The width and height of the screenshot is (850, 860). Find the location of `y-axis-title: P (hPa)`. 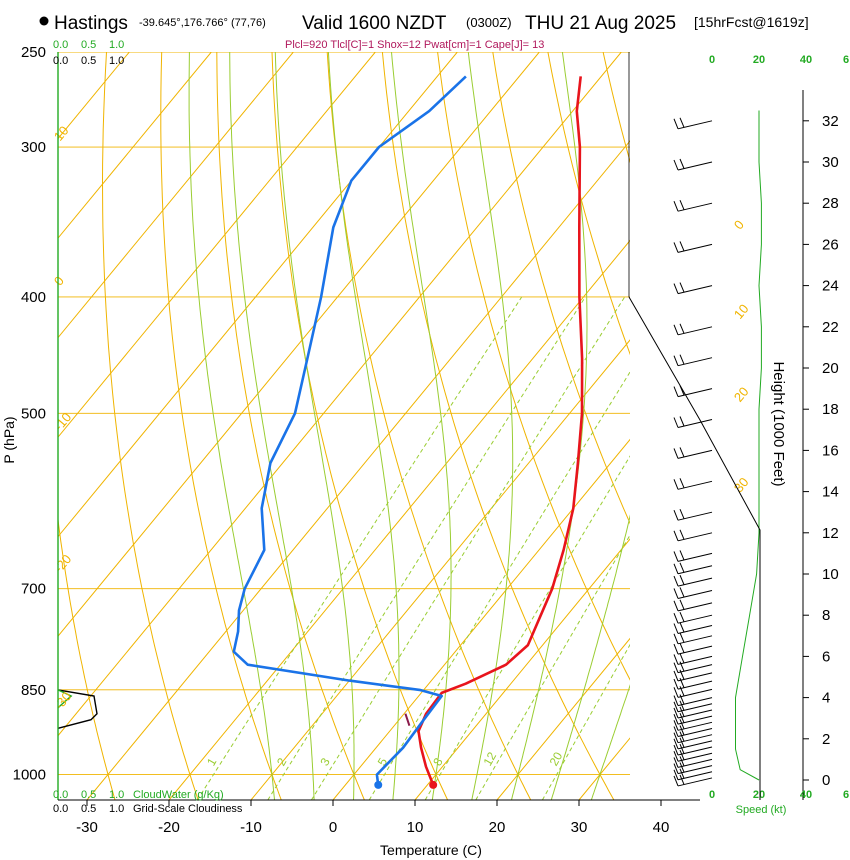

y-axis-title: P (hPa) is located at coordinates (9, 439).